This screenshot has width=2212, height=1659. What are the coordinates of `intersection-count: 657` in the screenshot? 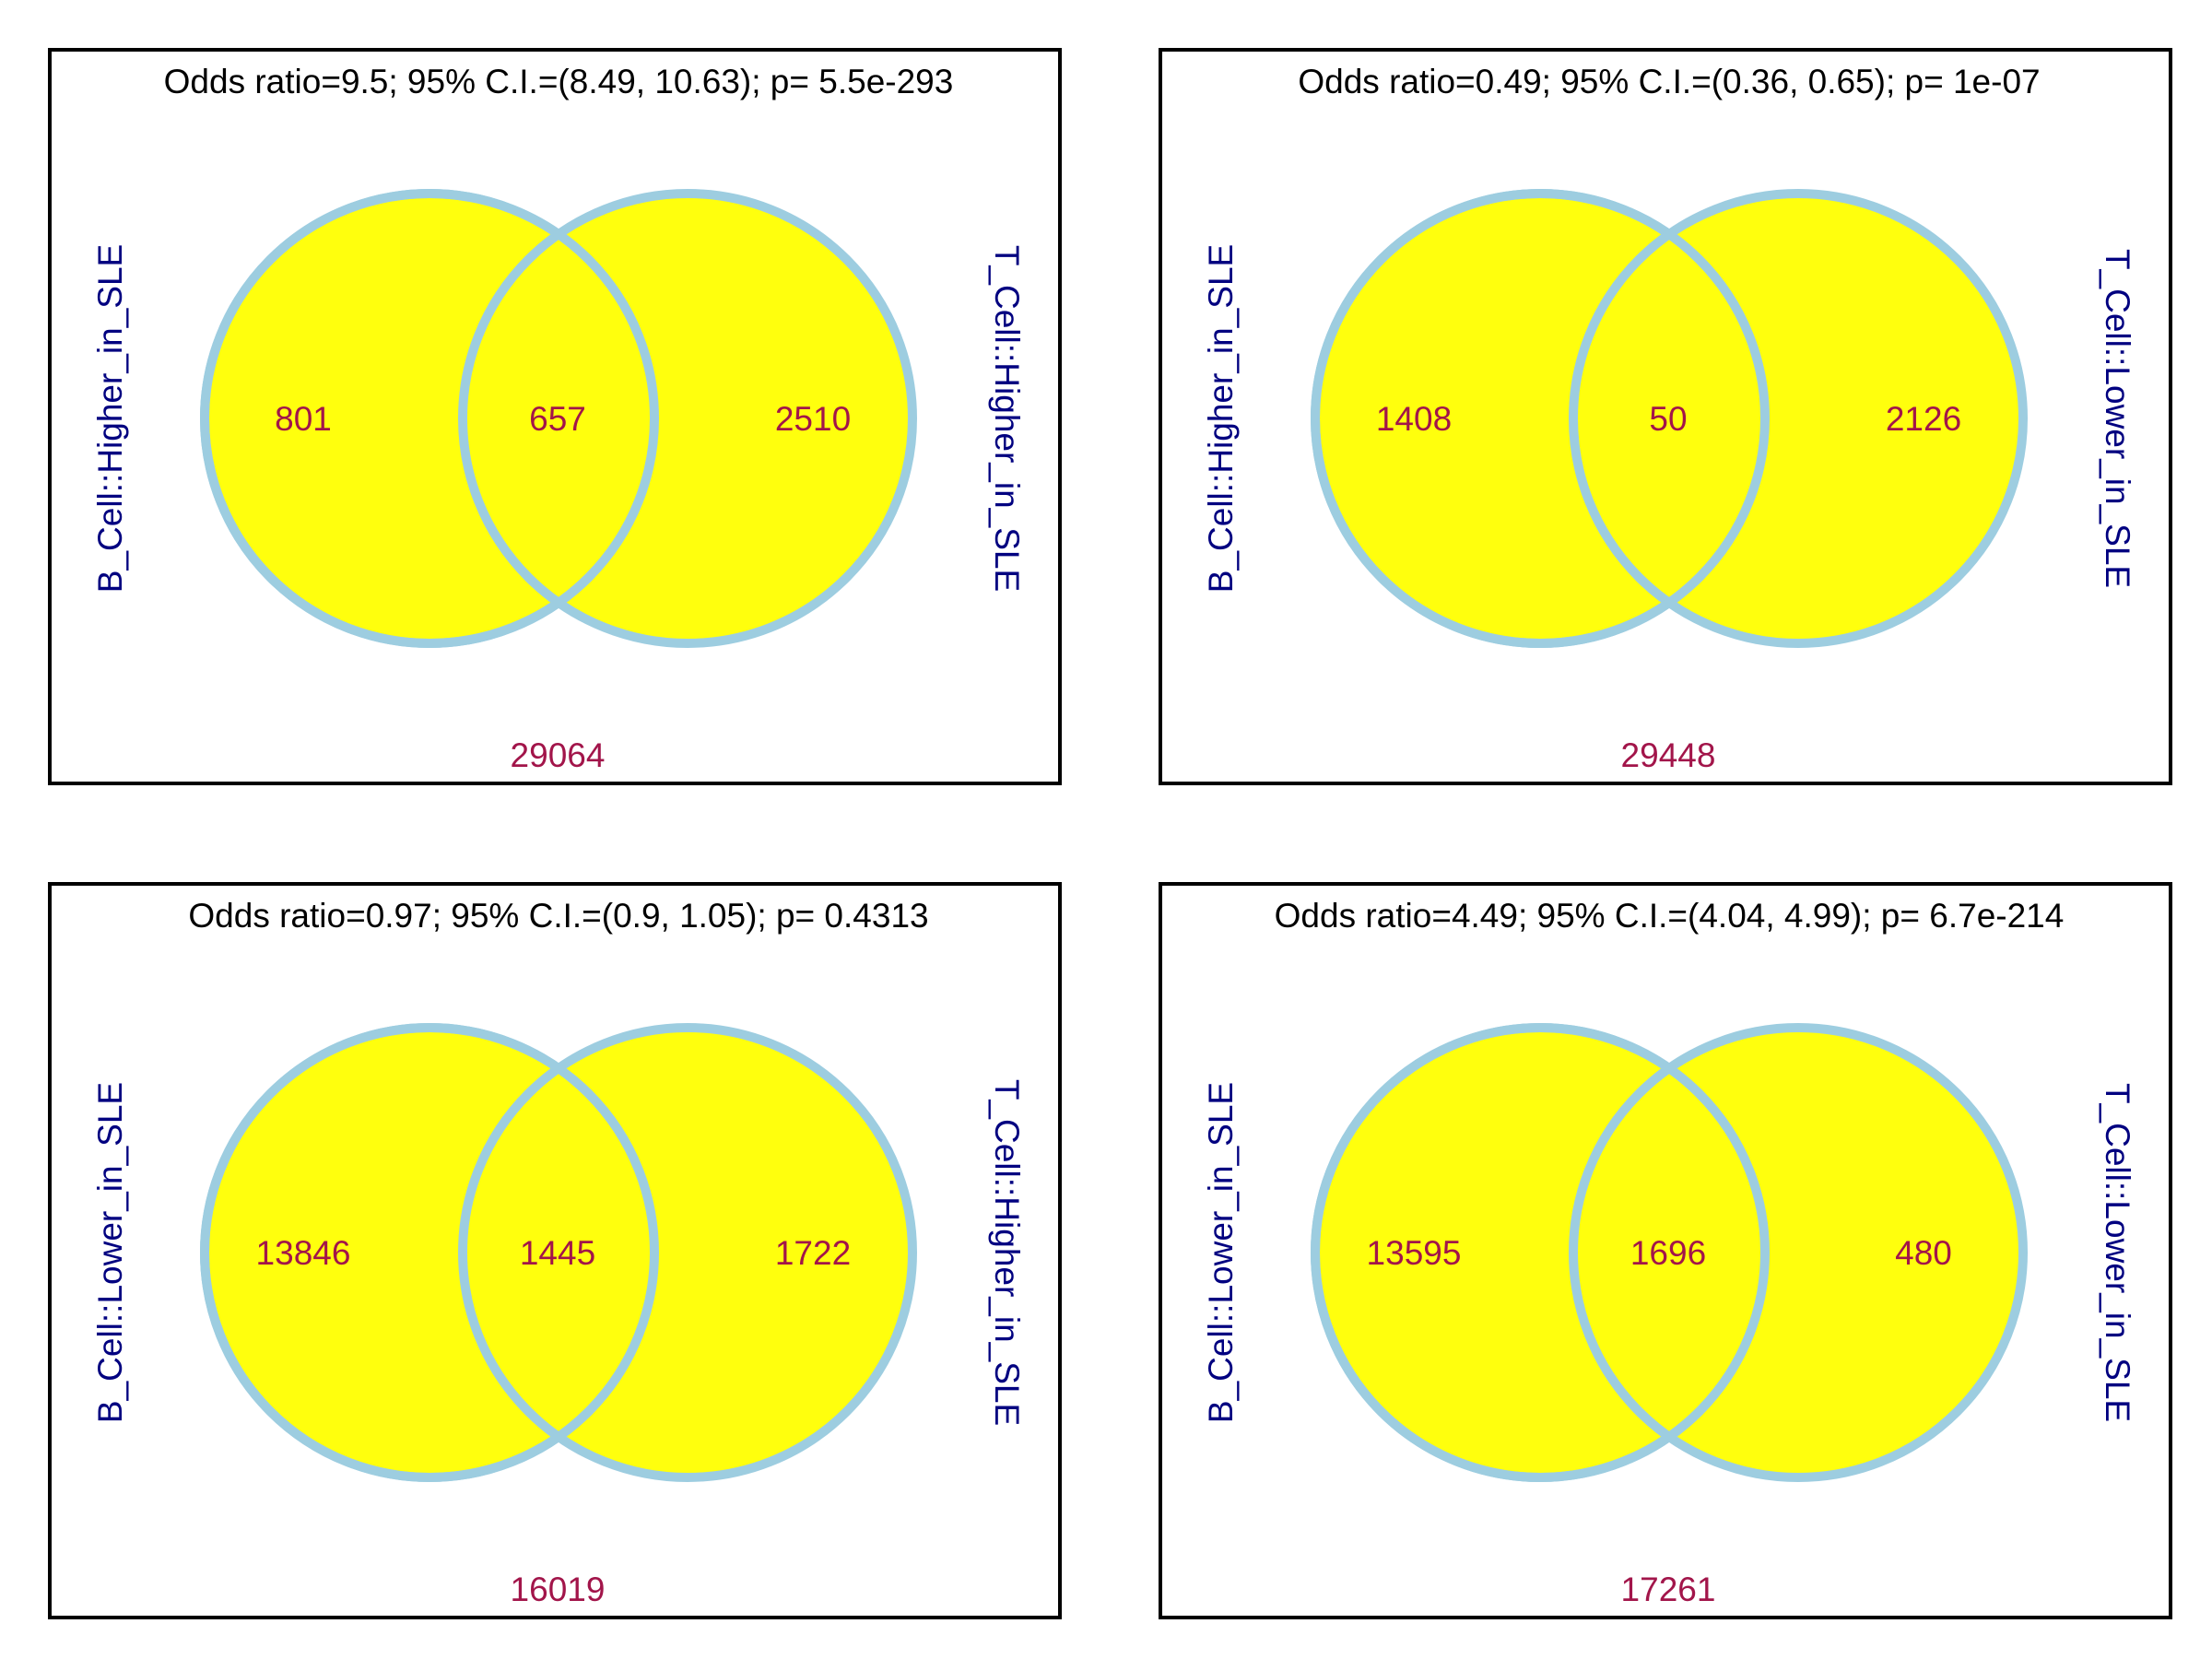 It's located at (557, 419).